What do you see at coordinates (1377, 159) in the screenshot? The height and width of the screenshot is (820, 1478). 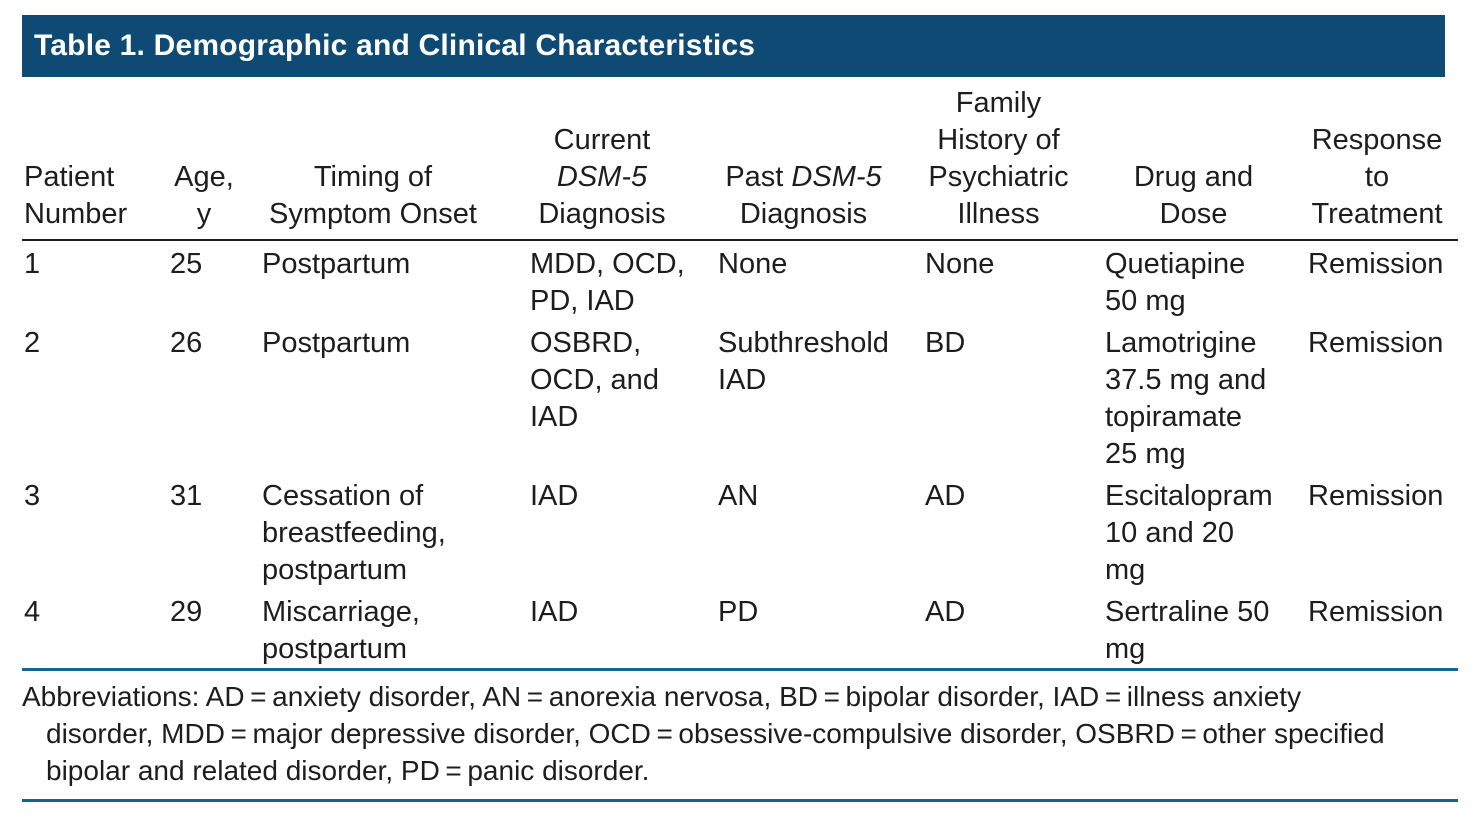 I see `col-header-response: Response to Treatment` at bounding box center [1377, 159].